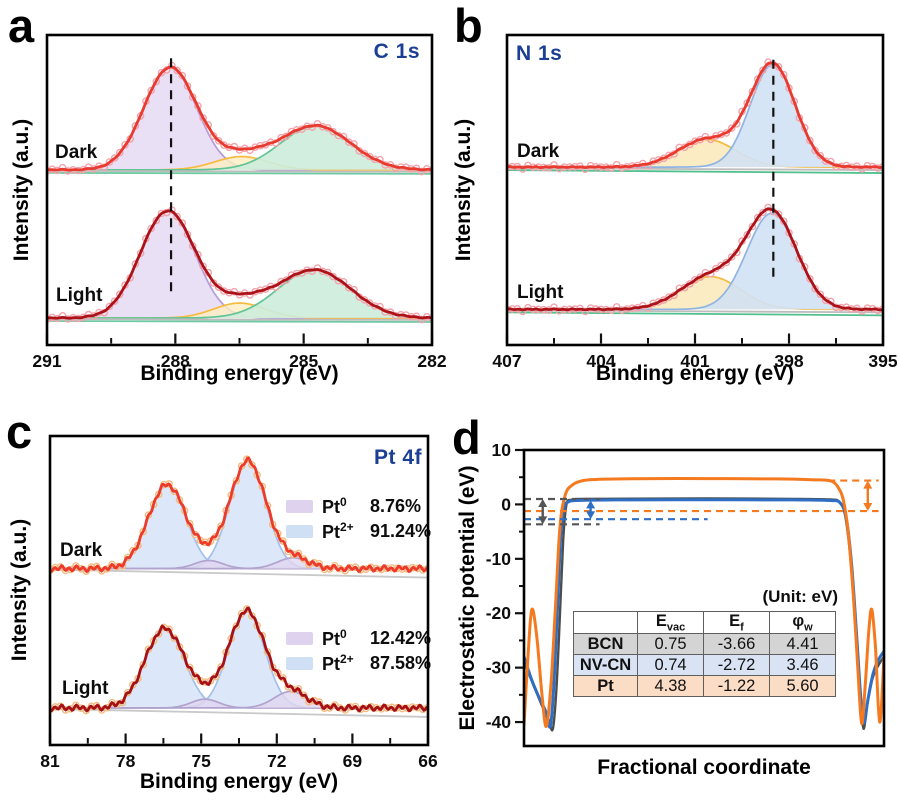  Describe the element at coordinates (46, 361) in the screenshot. I see `x-tick-label: 291` at that location.